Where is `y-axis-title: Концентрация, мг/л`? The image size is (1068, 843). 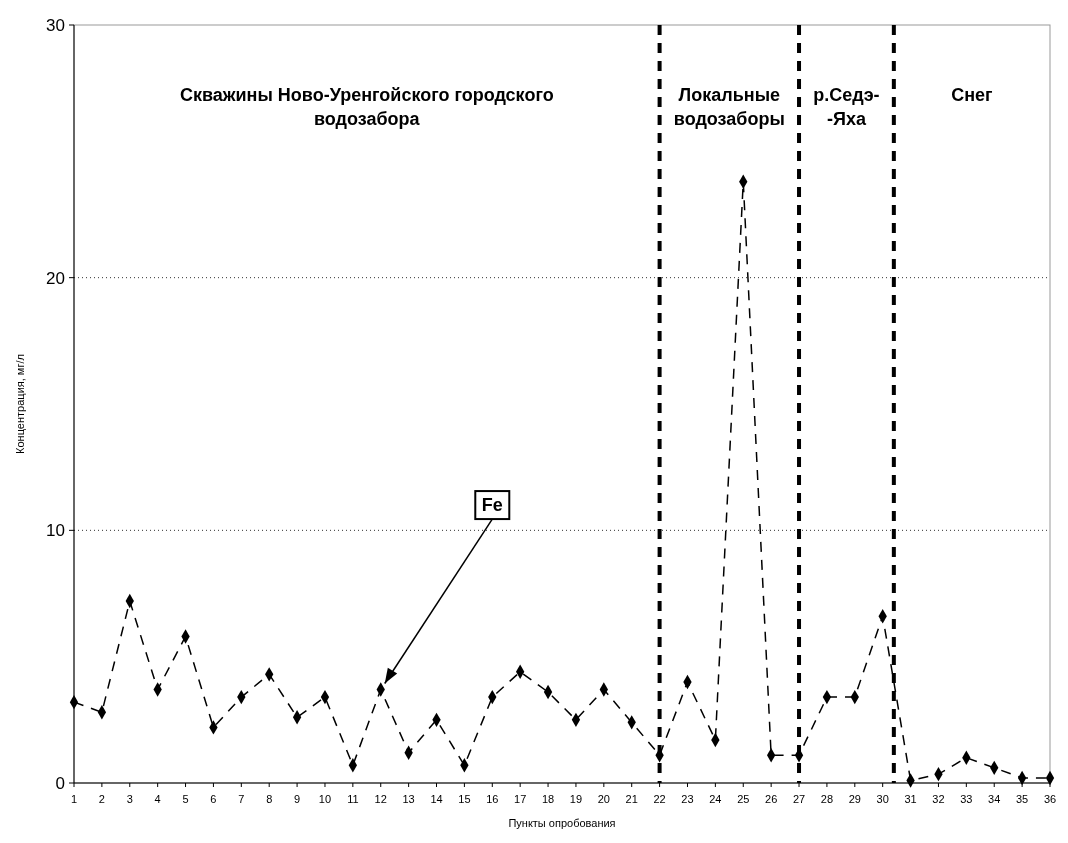 y-axis-title: Концентрация, мг/л is located at coordinates (20, 404).